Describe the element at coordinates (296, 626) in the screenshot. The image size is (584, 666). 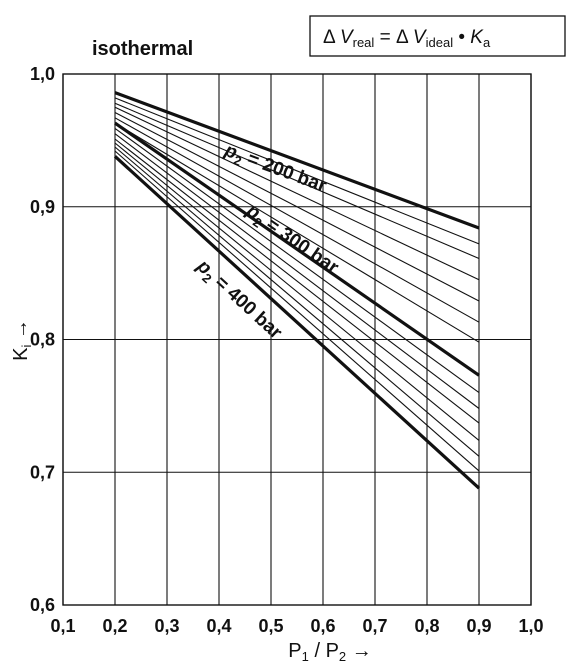
I see `x-tick-labels: 0,1 0,2 0,3 0,4 0,5 0,6 0,7 0,8 0,9 1,0` at that location.